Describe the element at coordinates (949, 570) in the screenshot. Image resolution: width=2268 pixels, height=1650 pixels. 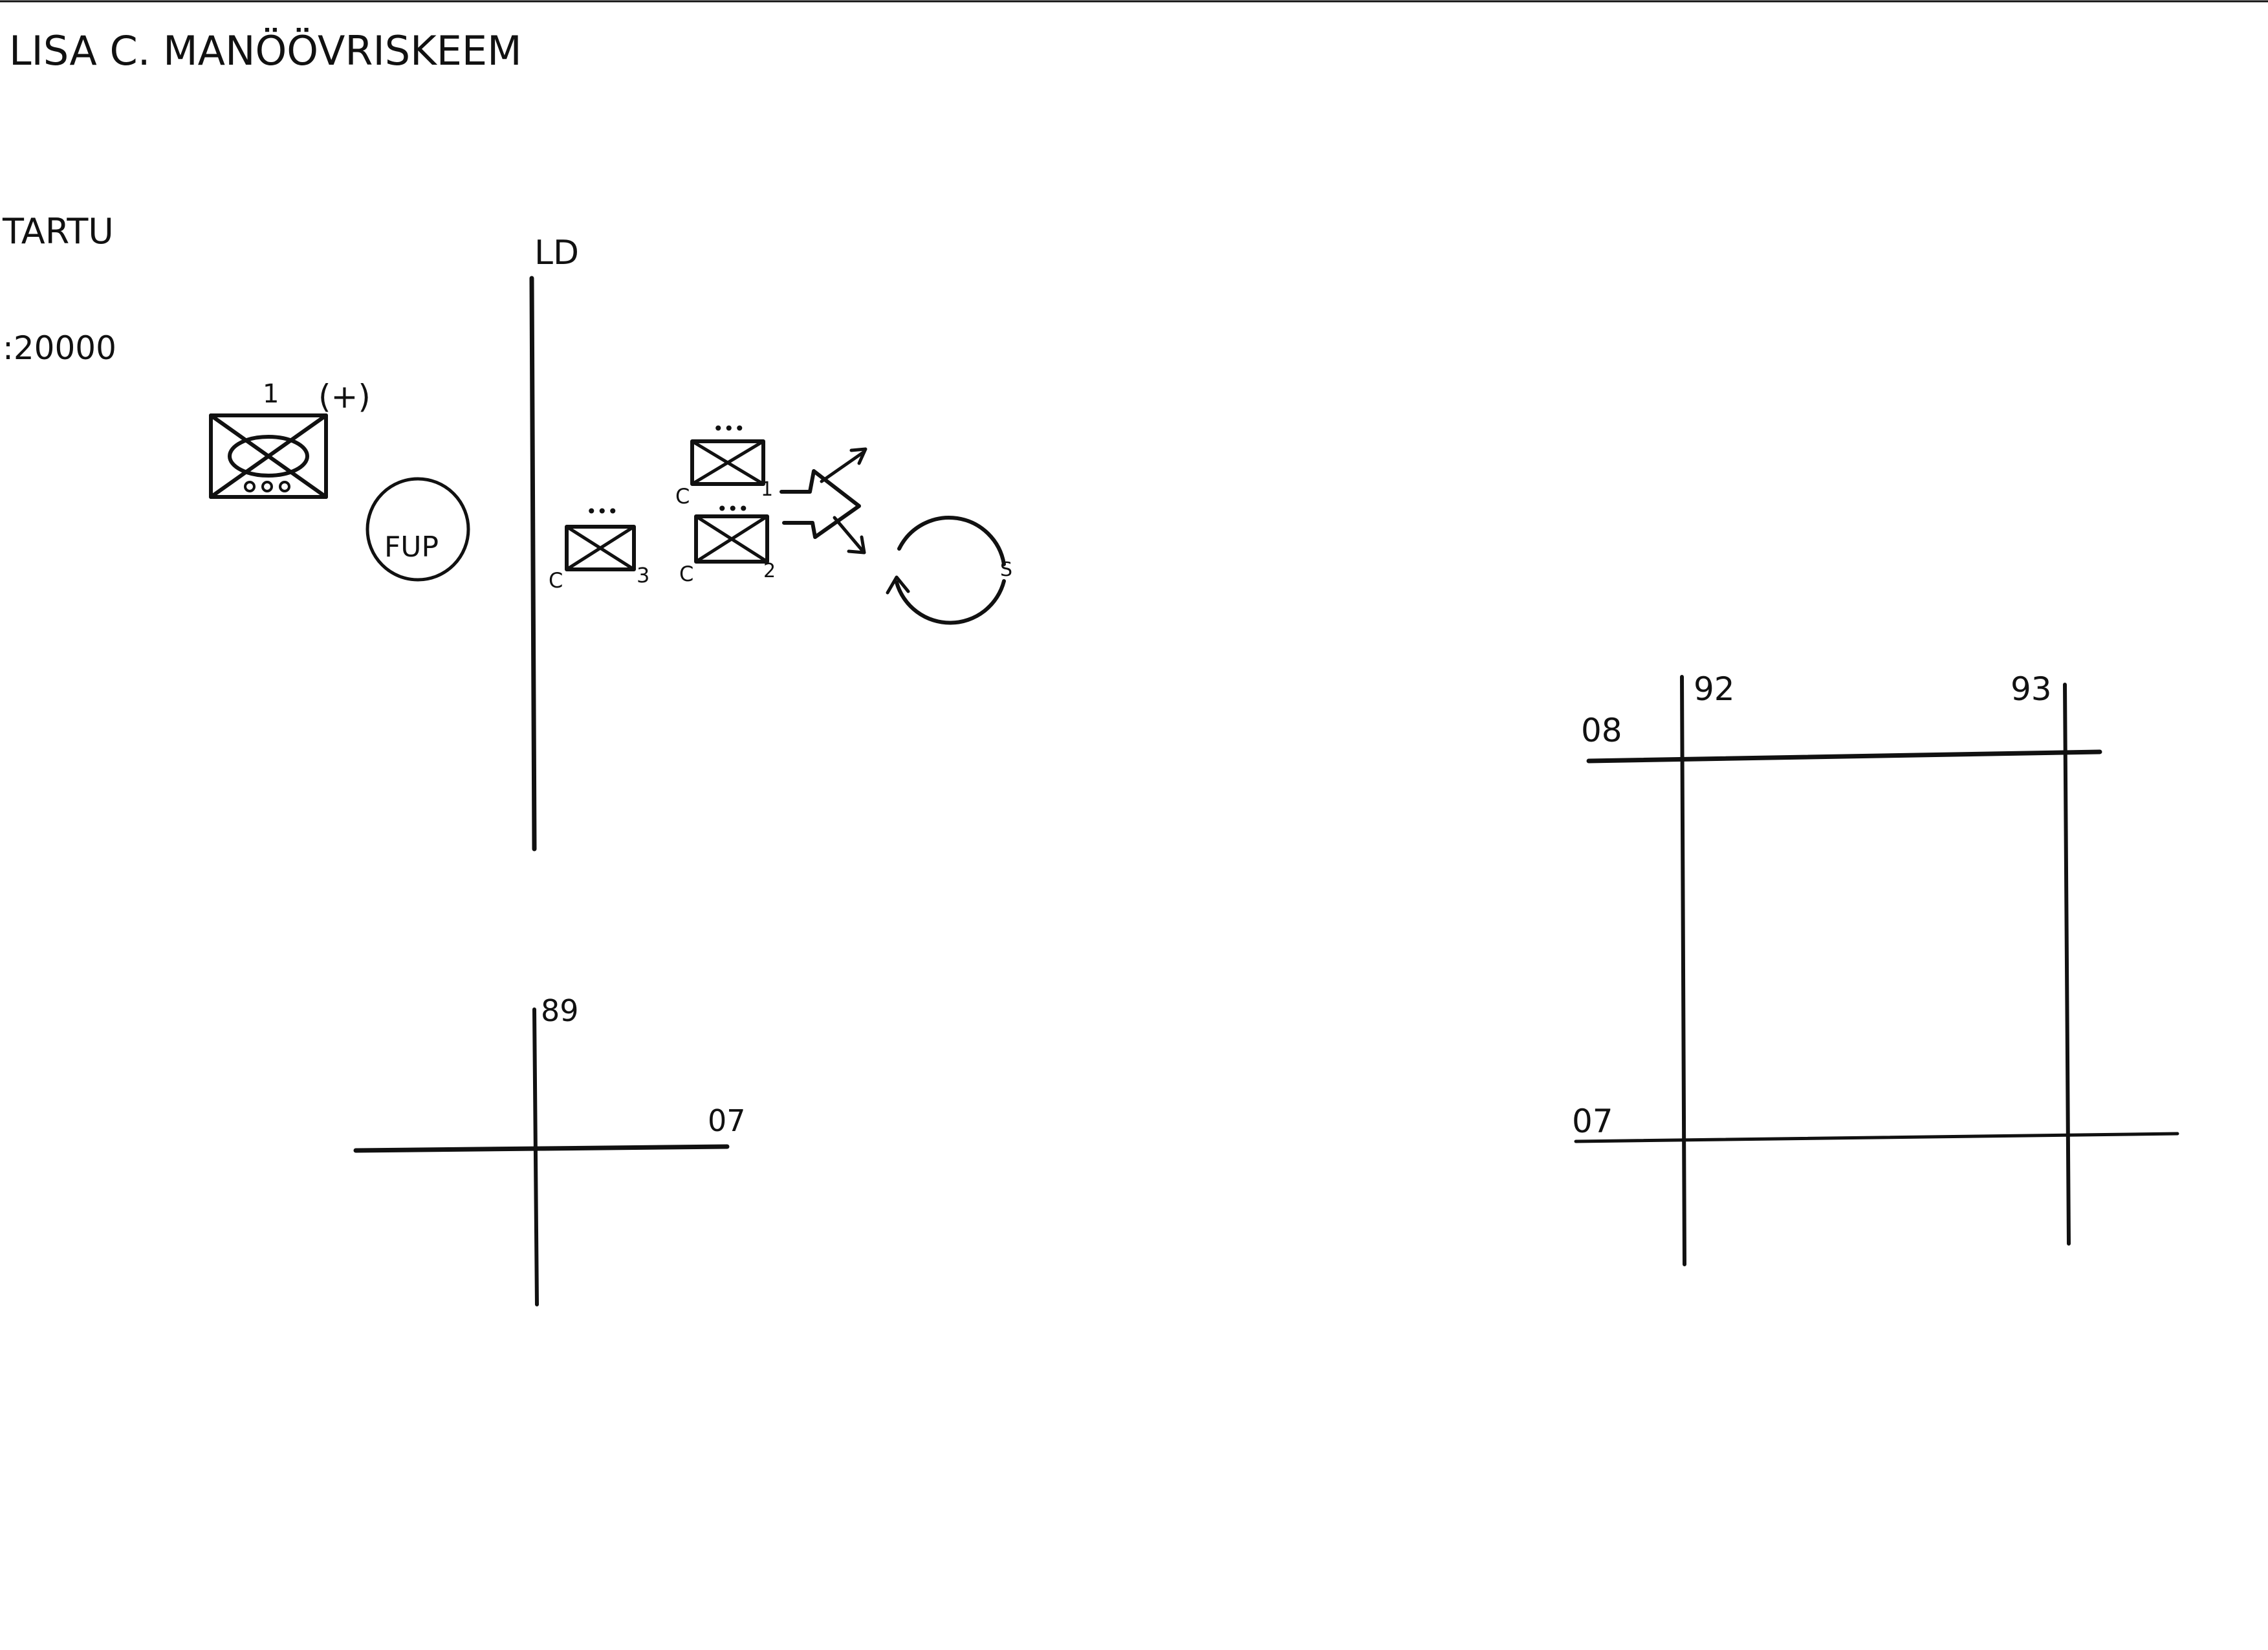
I see `circular-arrow: S` at that location.